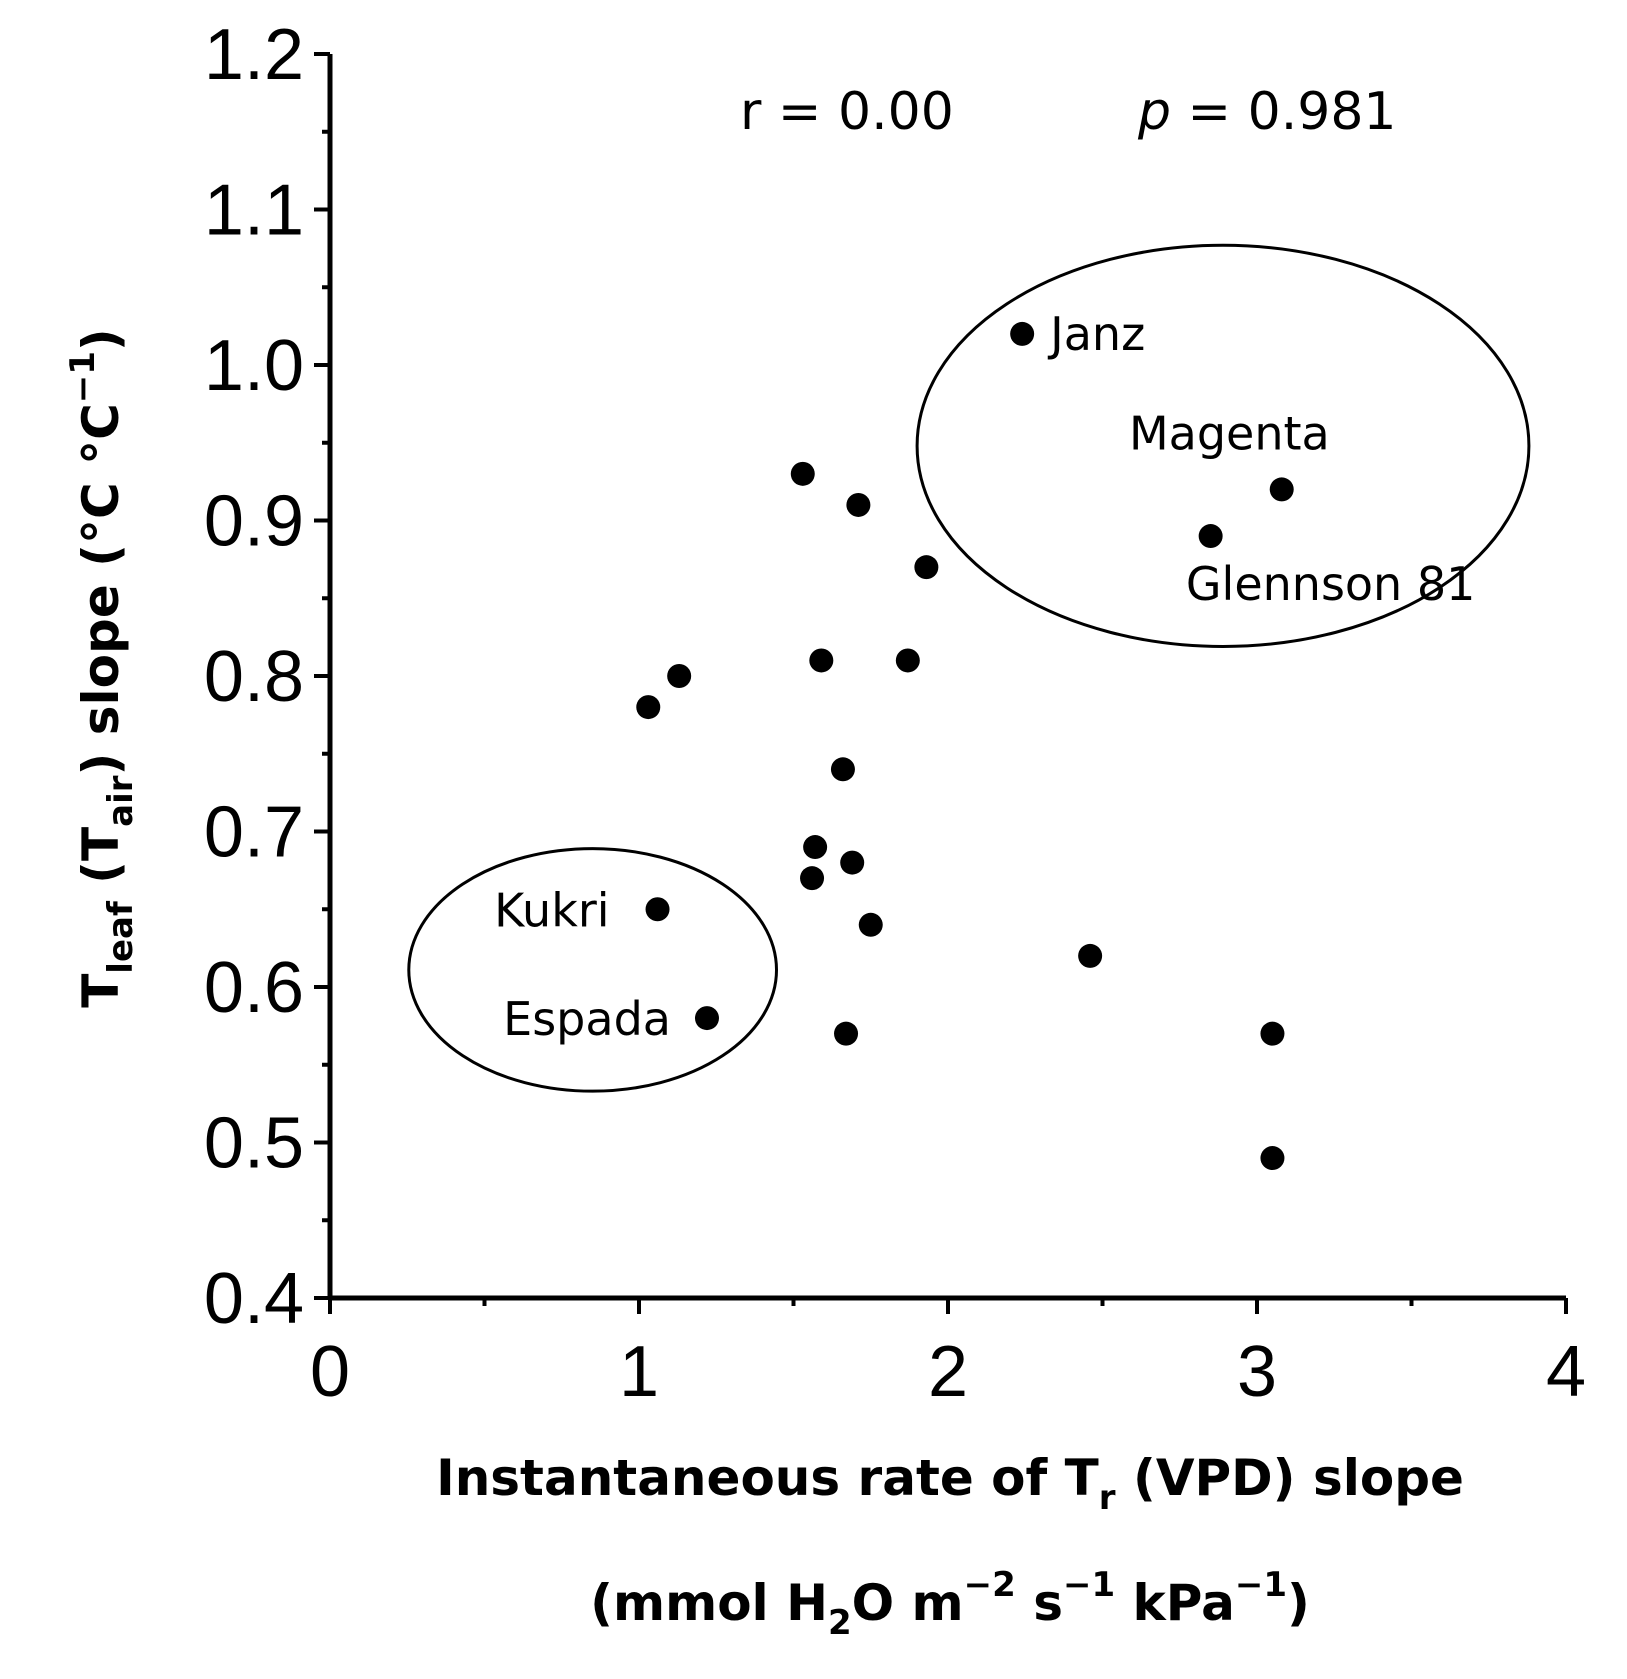 The image size is (1627, 1679). What do you see at coordinates (1284, 112) in the screenshot?
I see `p-value: = 0.981` at bounding box center [1284, 112].